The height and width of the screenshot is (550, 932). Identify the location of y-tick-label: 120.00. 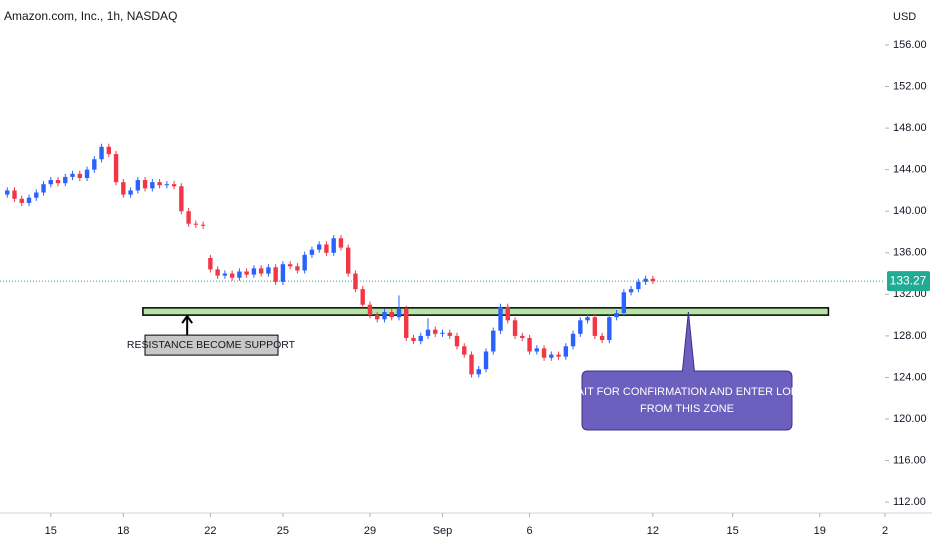
(910, 419).